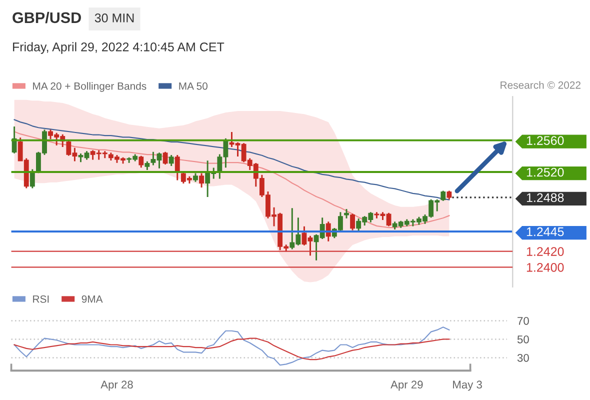 The width and height of the screenshot is (590, 400). I want to click on x-tick-label: Apr 28, so click(116, 385).